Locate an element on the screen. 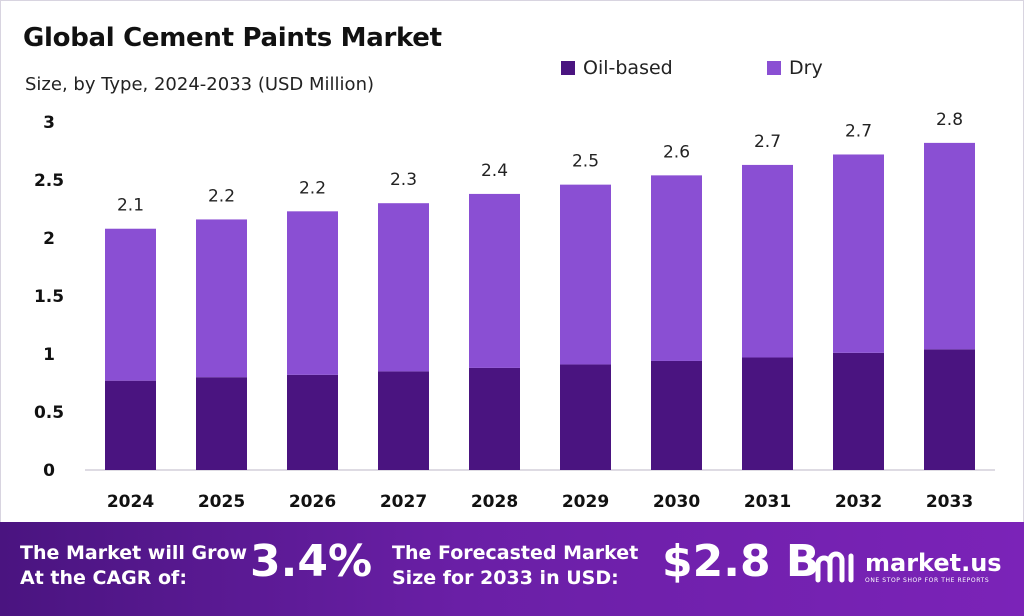 The height and width of the screenshot is (616, 1024). x-tick-label: 2029 is located at coordinates (585, 502).